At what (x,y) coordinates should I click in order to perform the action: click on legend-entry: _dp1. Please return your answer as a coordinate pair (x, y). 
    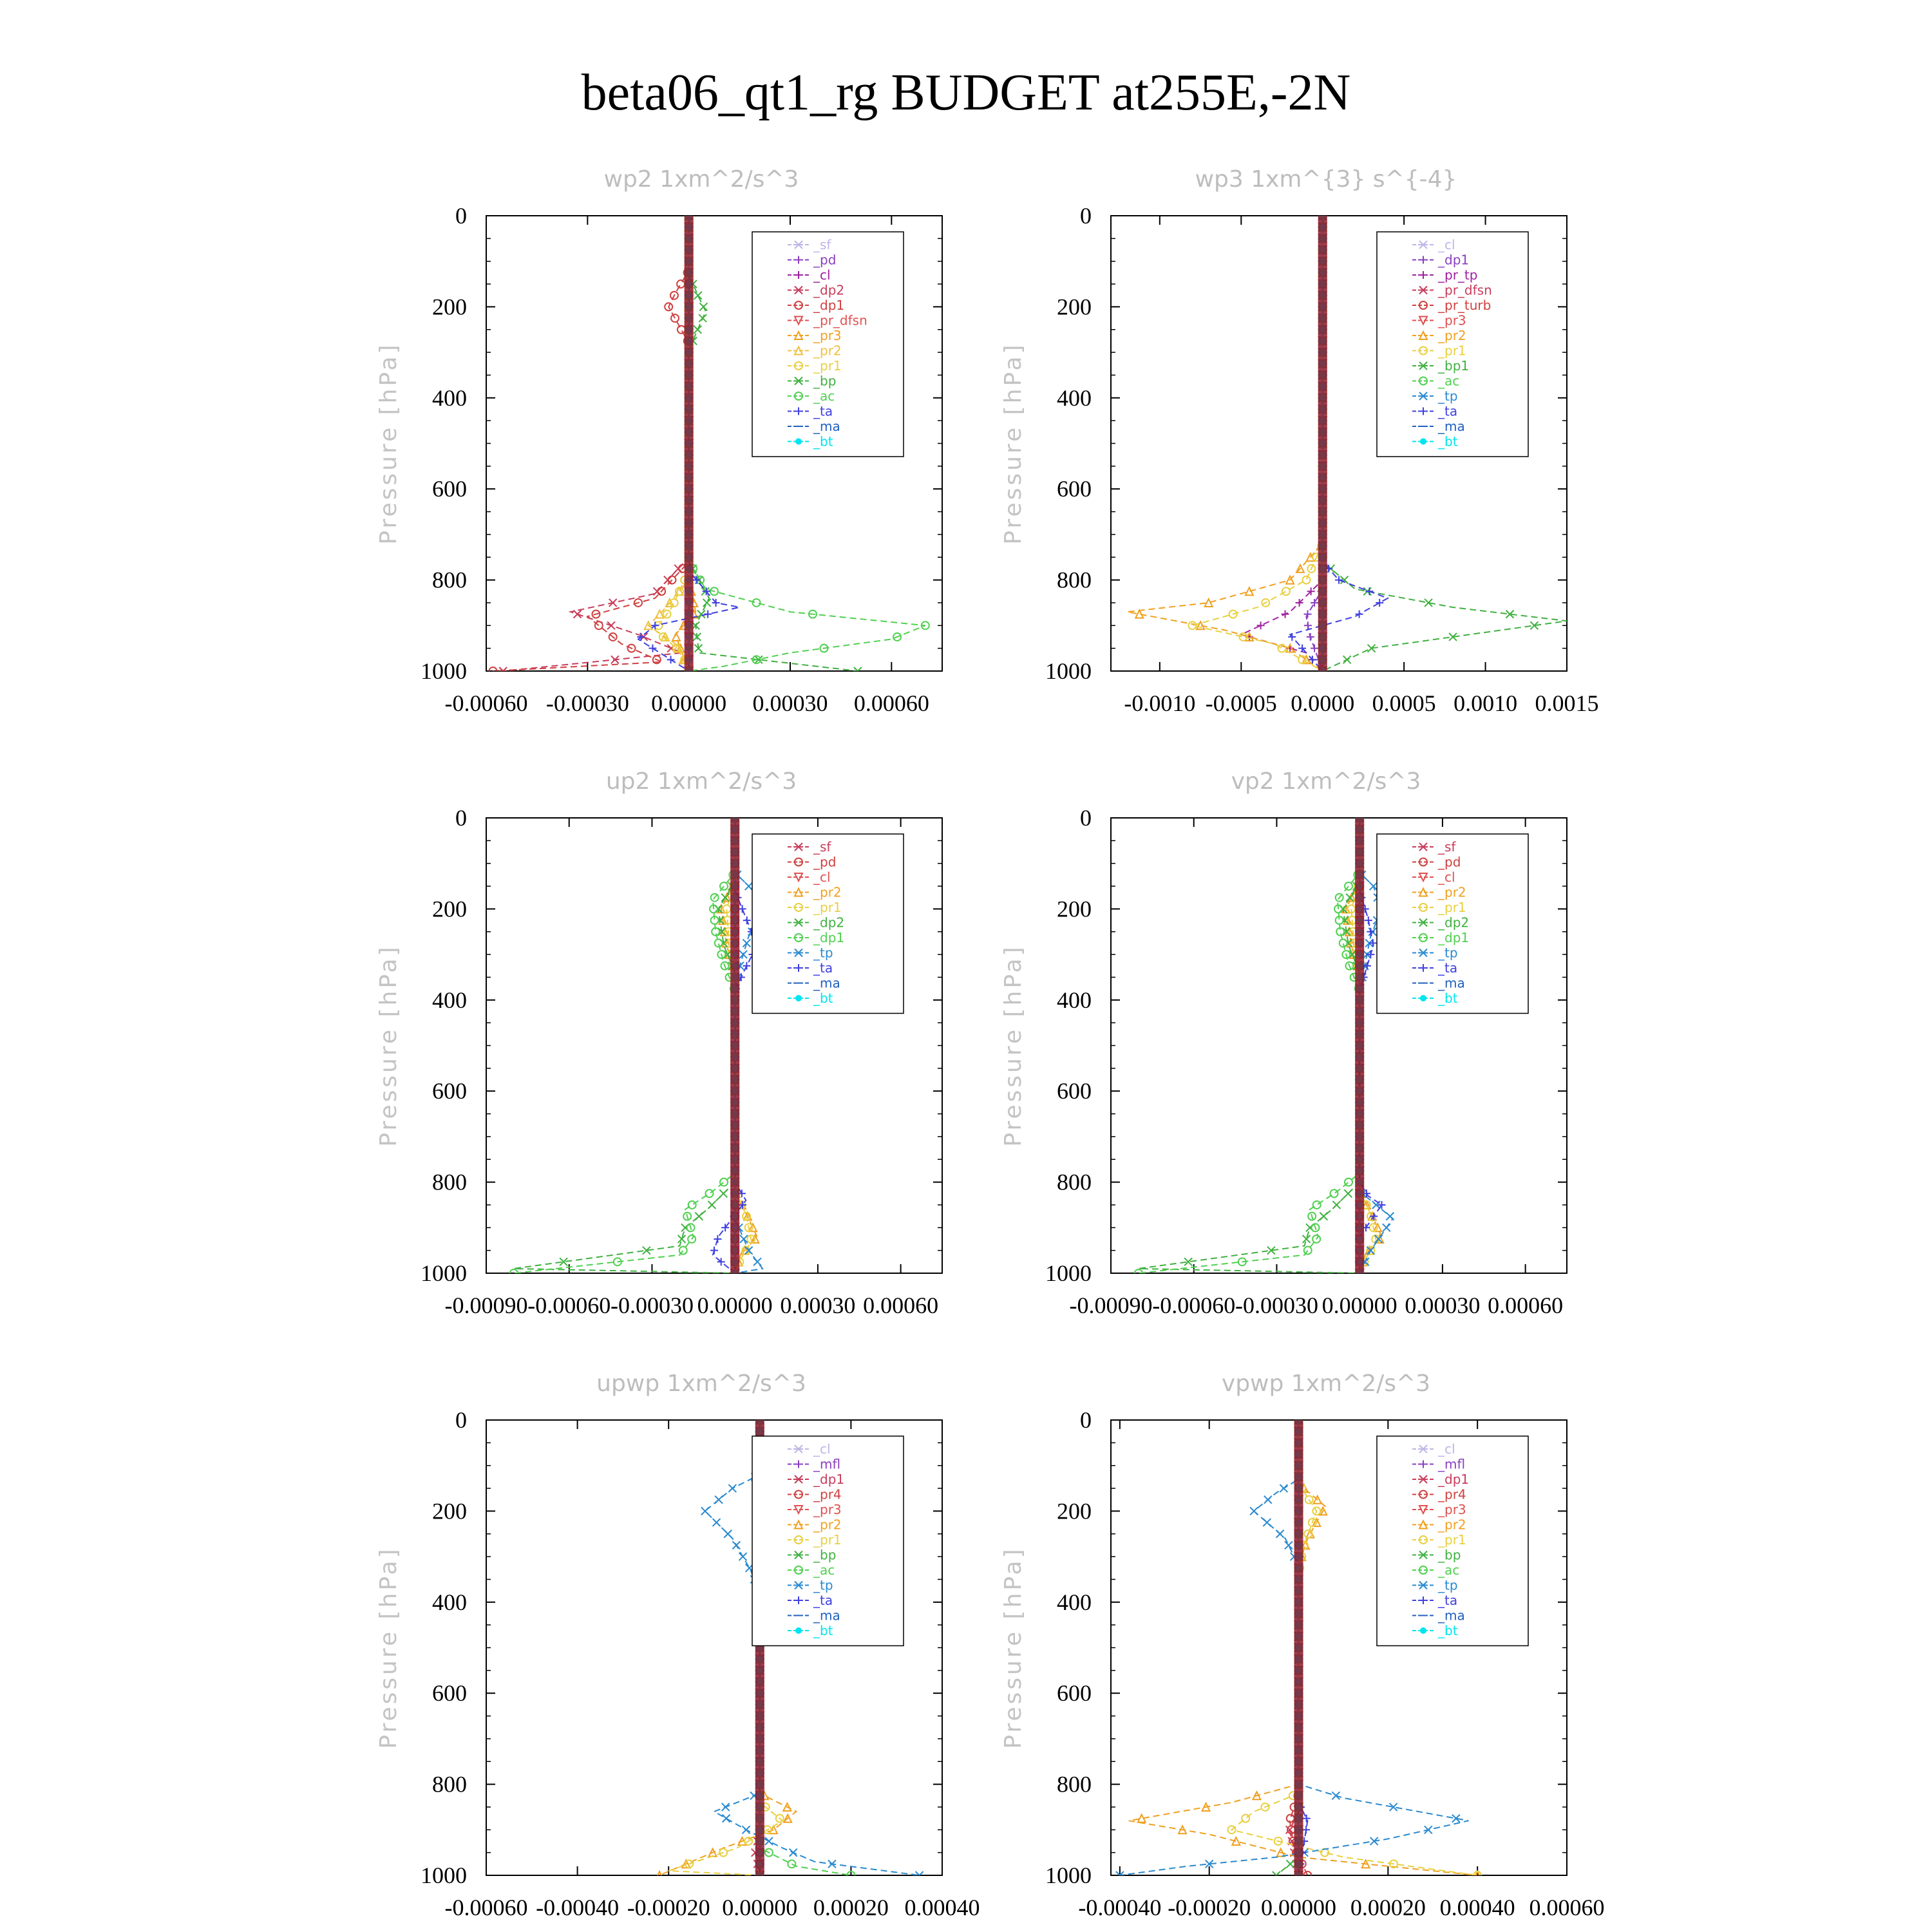
    Looking at the image, I should click on (1453, 938).